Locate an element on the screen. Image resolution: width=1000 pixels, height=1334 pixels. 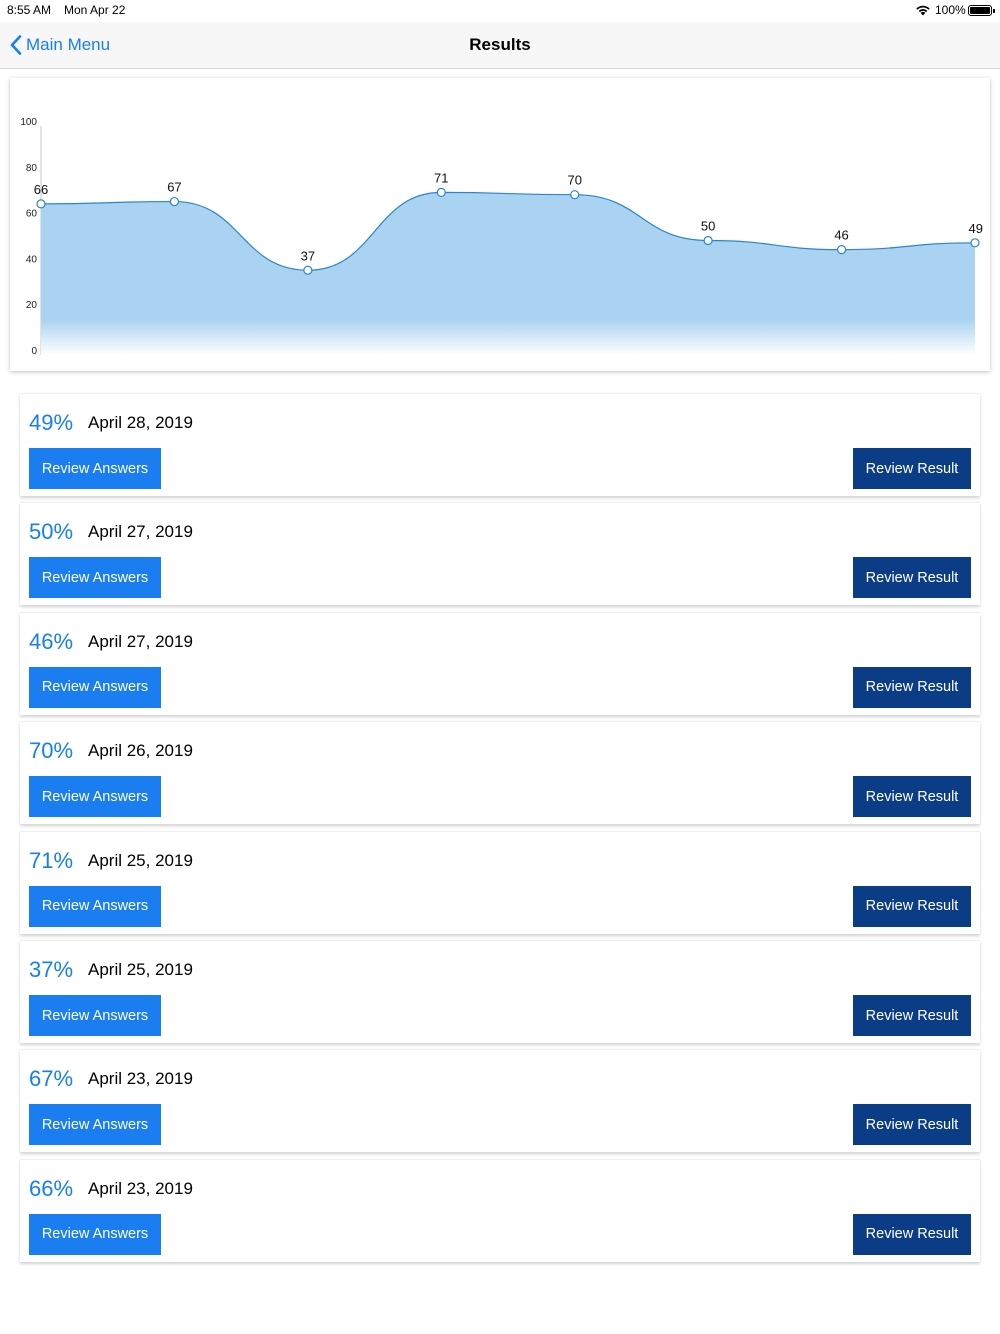
y-tick-label: 100 is located at coordinates (28, 122).